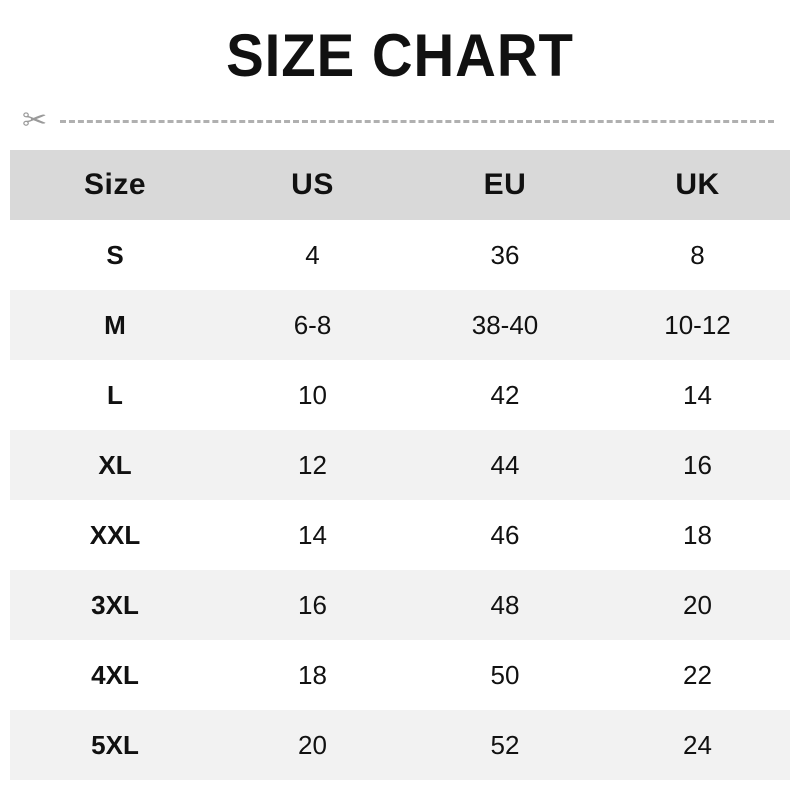 The image size is (800, 800). Describe the element at coordinates (312, 604) in the screenshot. I see `cell-us: 16` at that location.